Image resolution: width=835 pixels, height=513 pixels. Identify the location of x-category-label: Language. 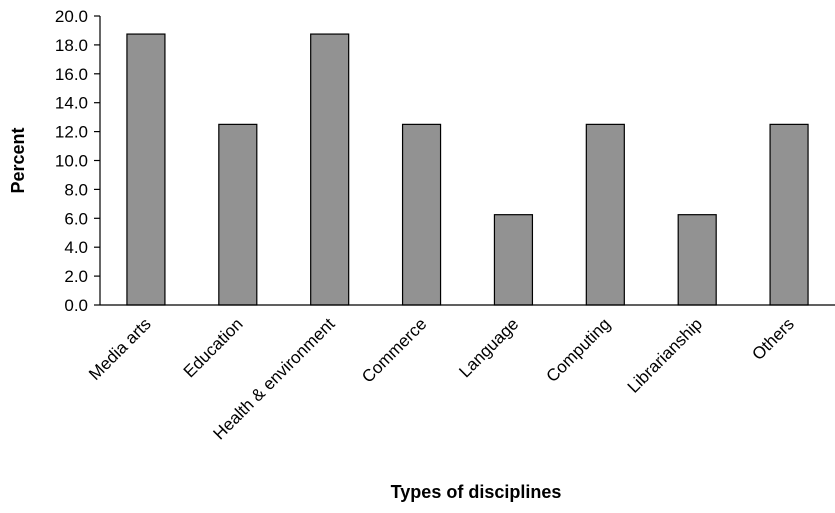
(488, 347).